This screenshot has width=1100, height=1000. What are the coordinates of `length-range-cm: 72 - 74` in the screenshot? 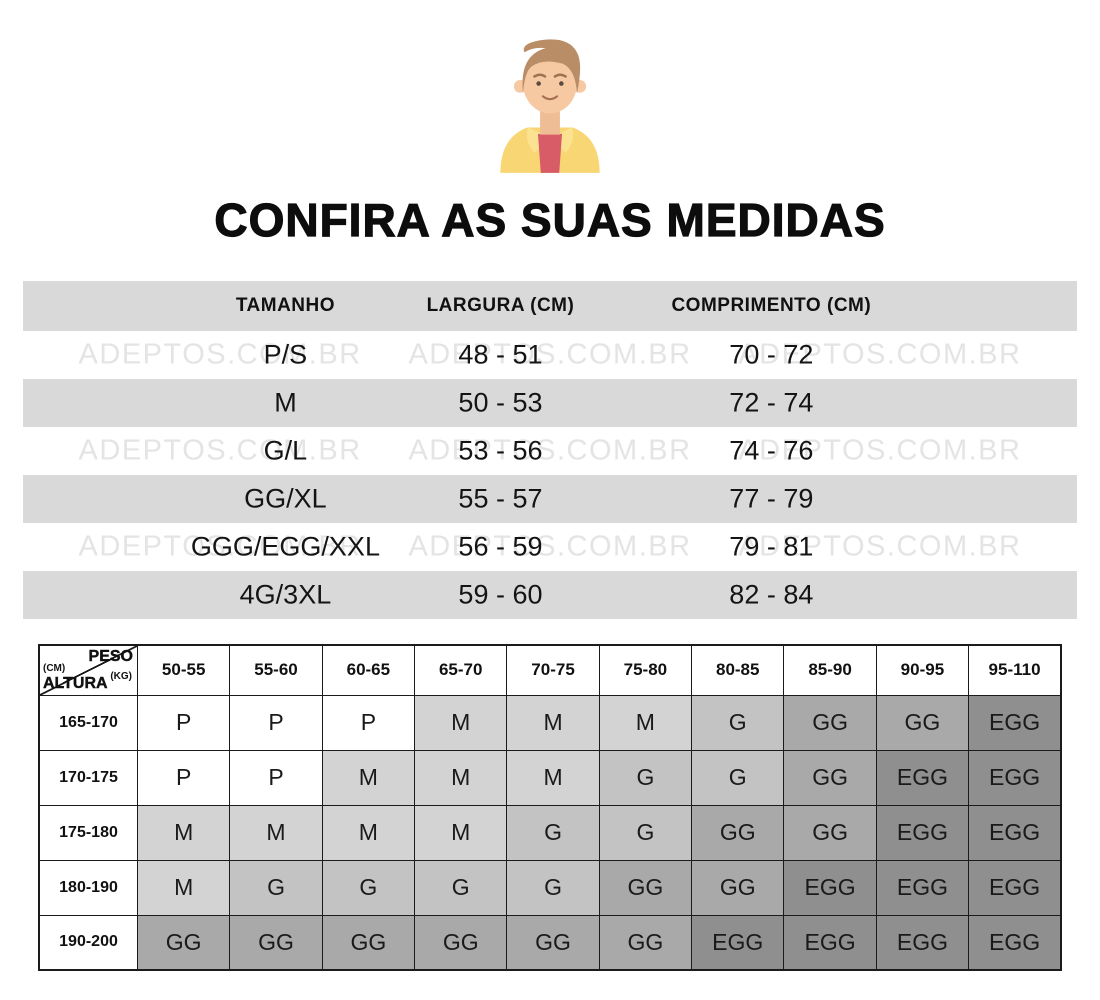 It's located at (771, 402).